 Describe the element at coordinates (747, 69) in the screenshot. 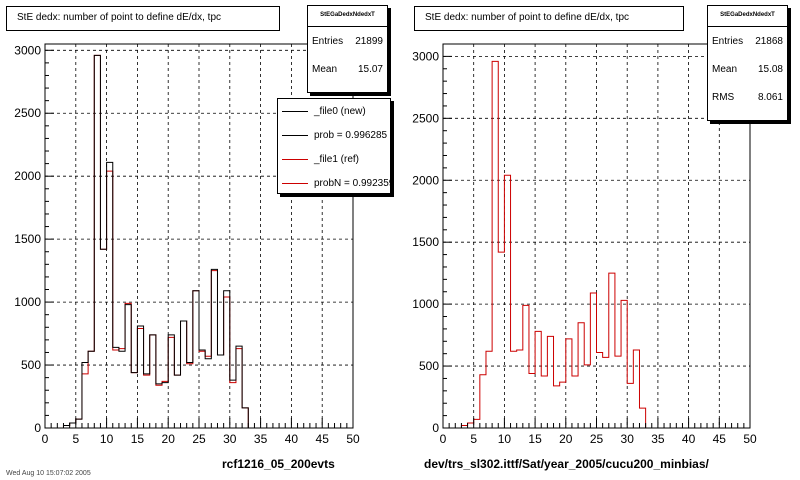

I see `right-stat-mean: Mean 15.08` at that location.